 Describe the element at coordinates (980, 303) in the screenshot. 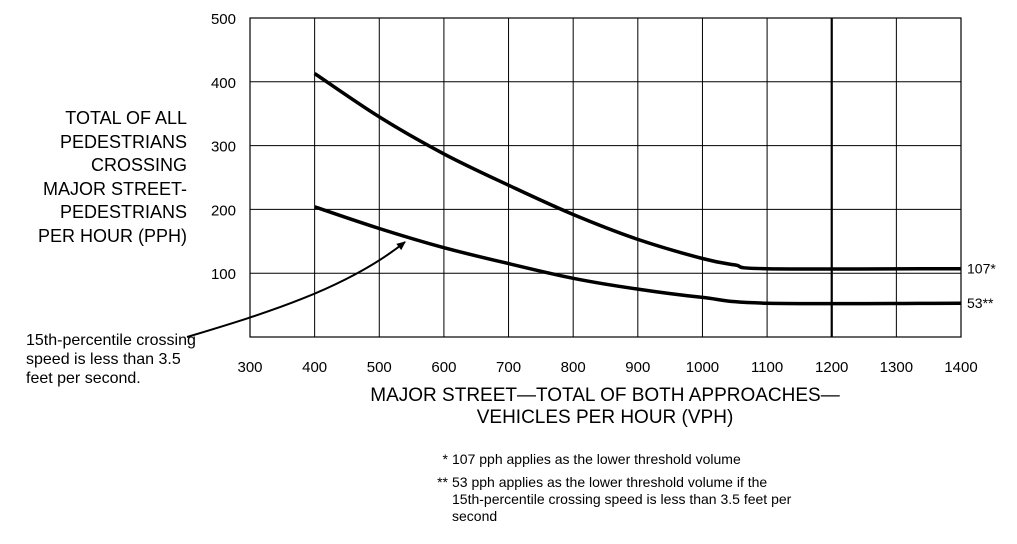

I see `series-end-label: 53**` at that location.